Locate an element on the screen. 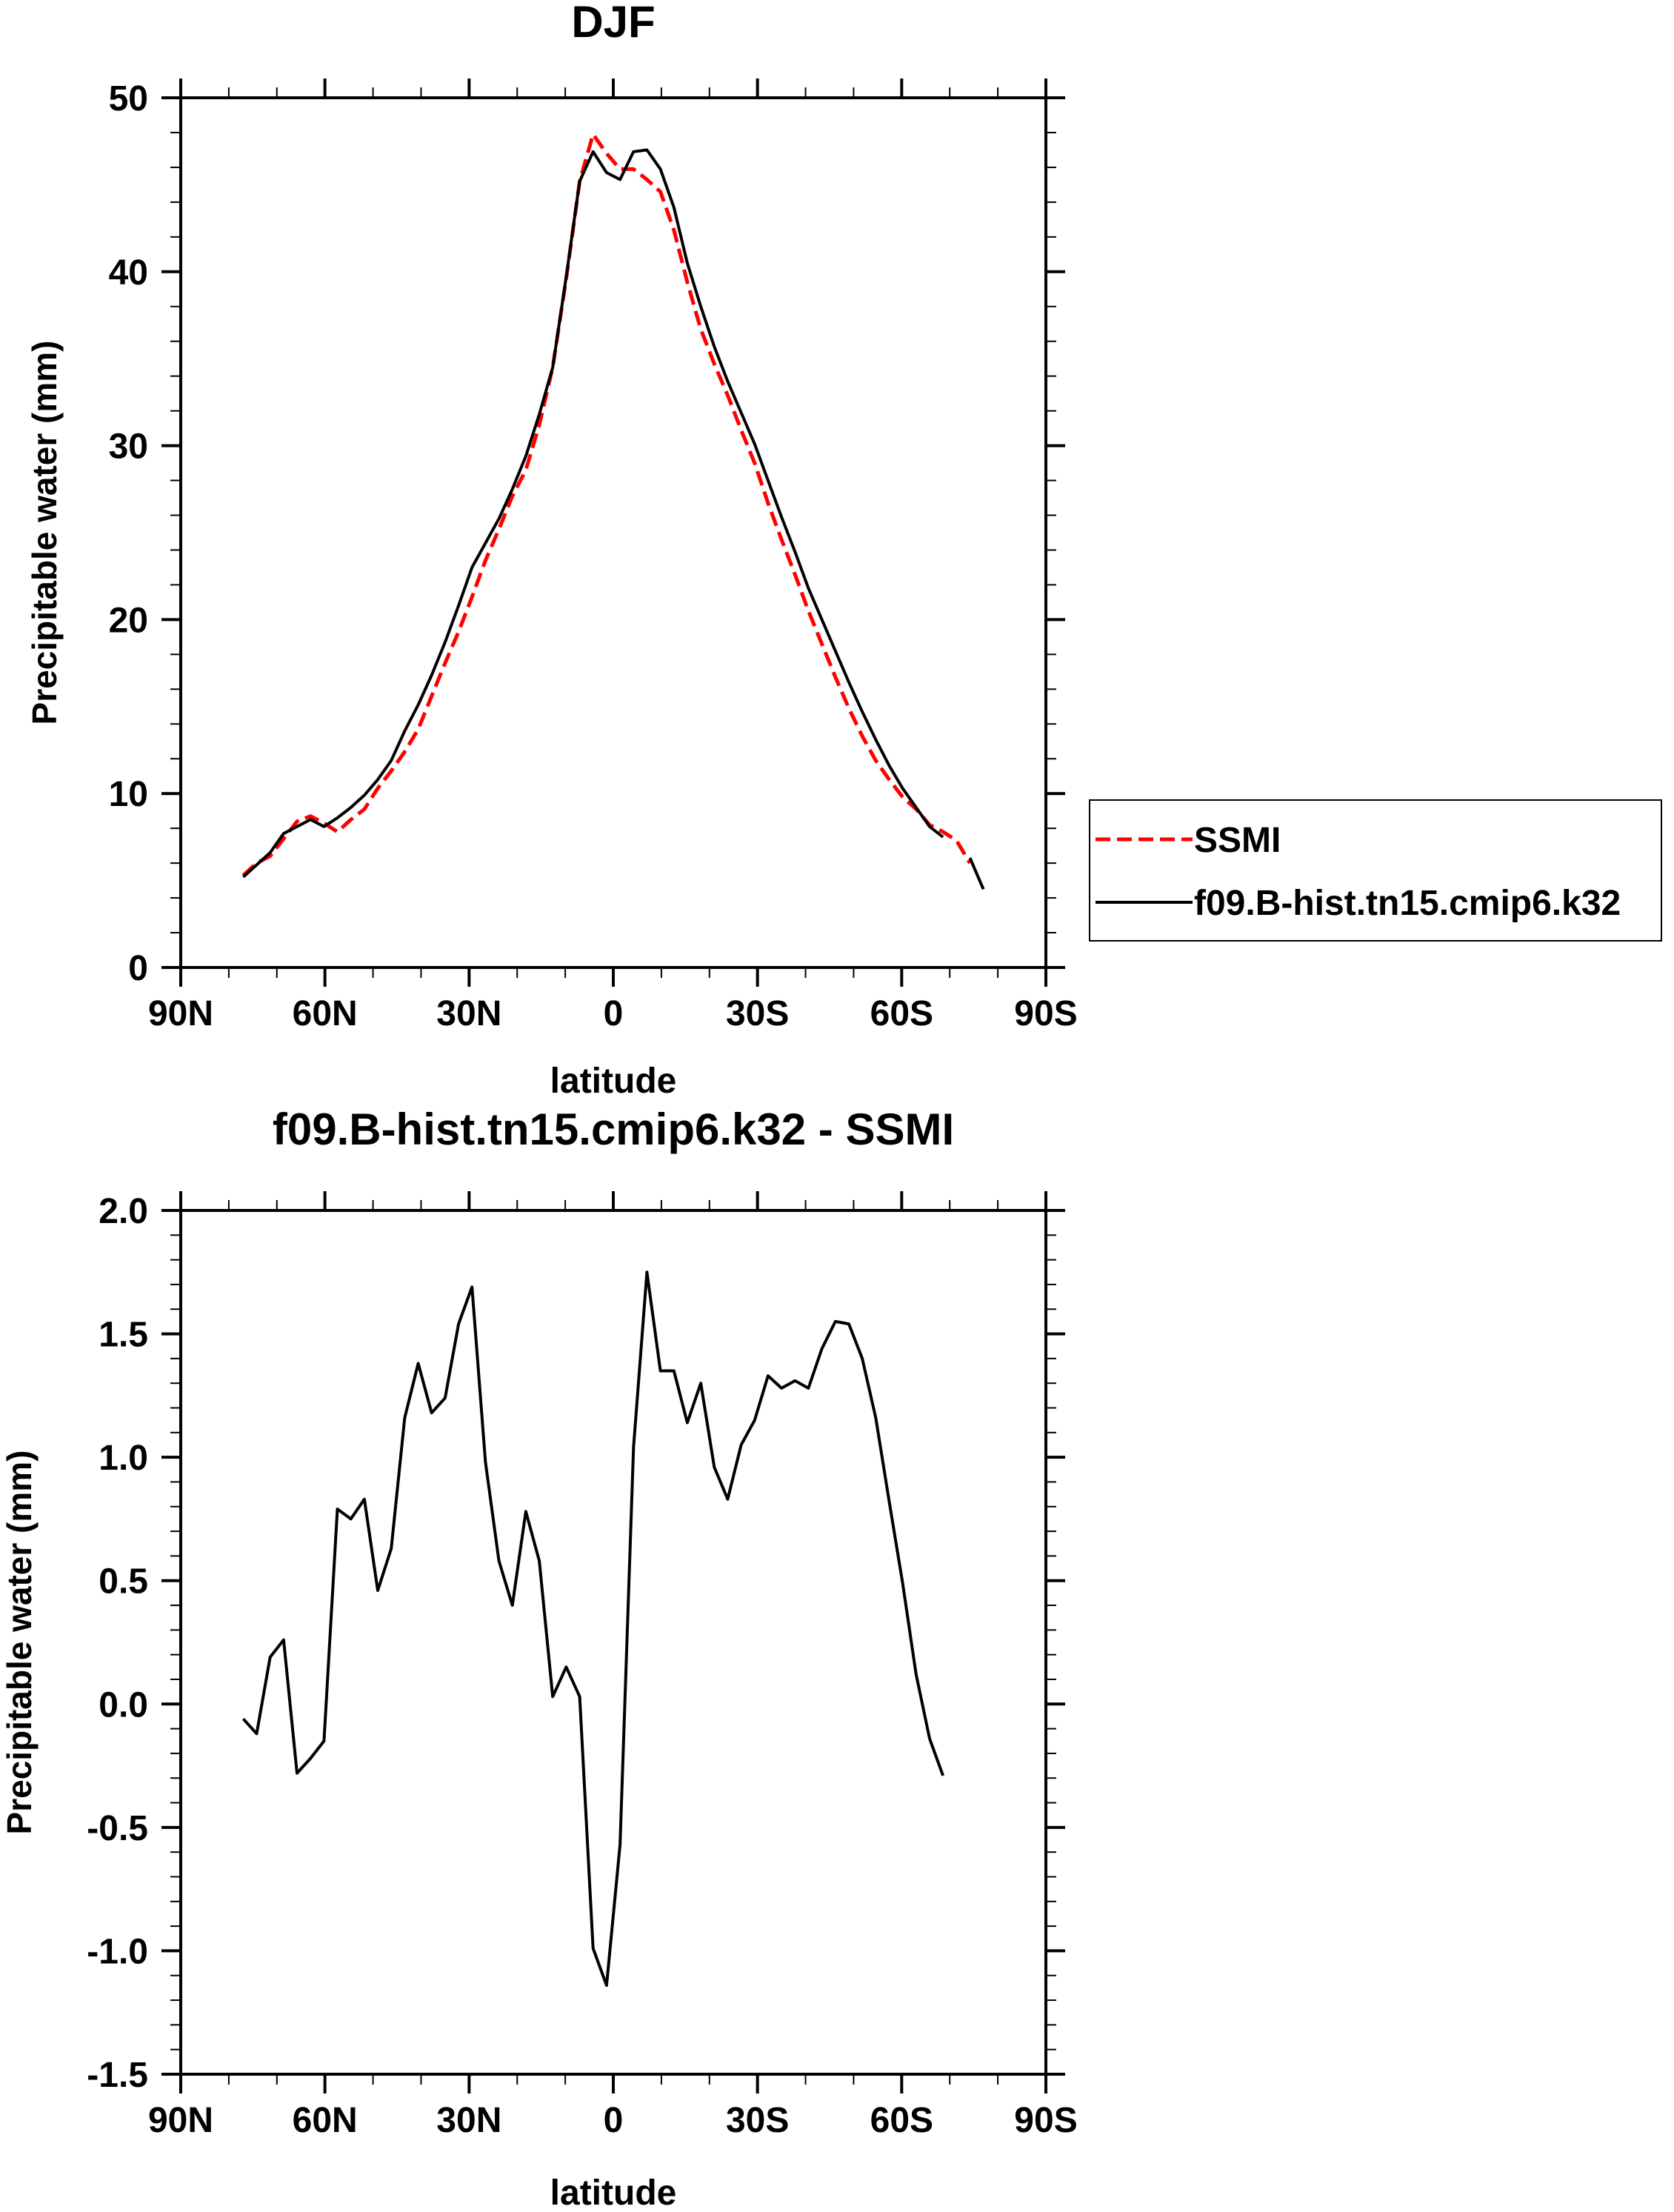 Image resolution: width=1674 pixels, height=2212 pixels. bottom-xlabel: latitude is located at coordinates (613, 2192).